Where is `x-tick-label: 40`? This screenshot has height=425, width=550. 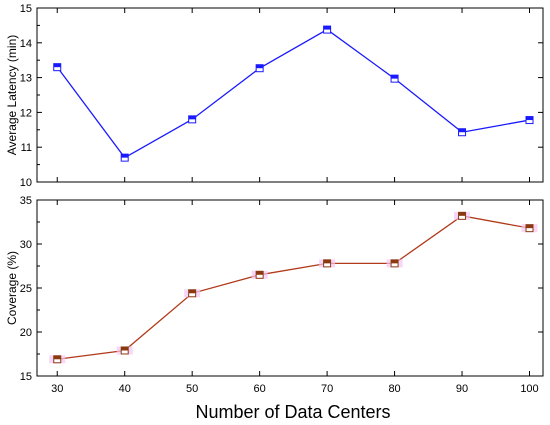
x-tick-label: 40 is located at coordinates (125, 389).